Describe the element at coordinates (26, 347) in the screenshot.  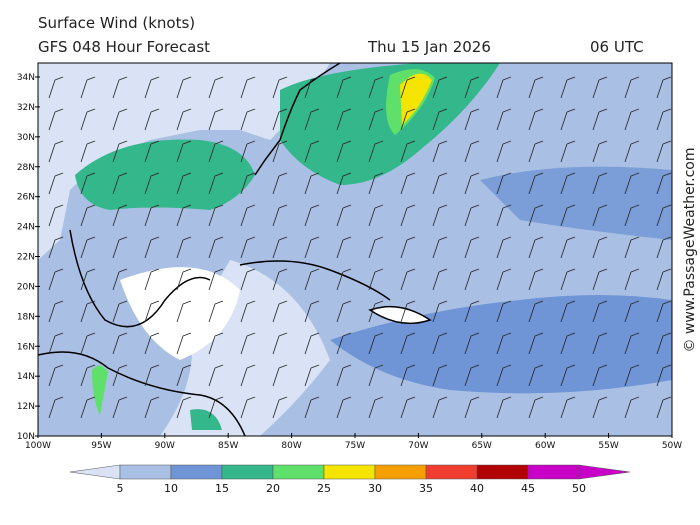
I see `lat-label: 16N` at that location.